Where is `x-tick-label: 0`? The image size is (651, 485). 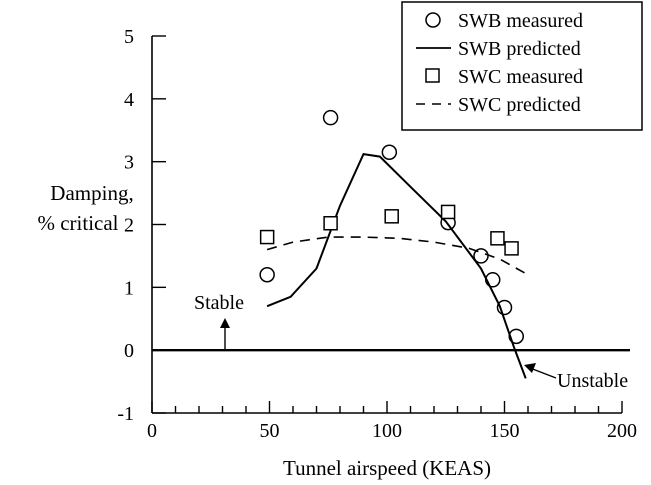 x-tick-label: 0 is located at coordinates (152, 431).